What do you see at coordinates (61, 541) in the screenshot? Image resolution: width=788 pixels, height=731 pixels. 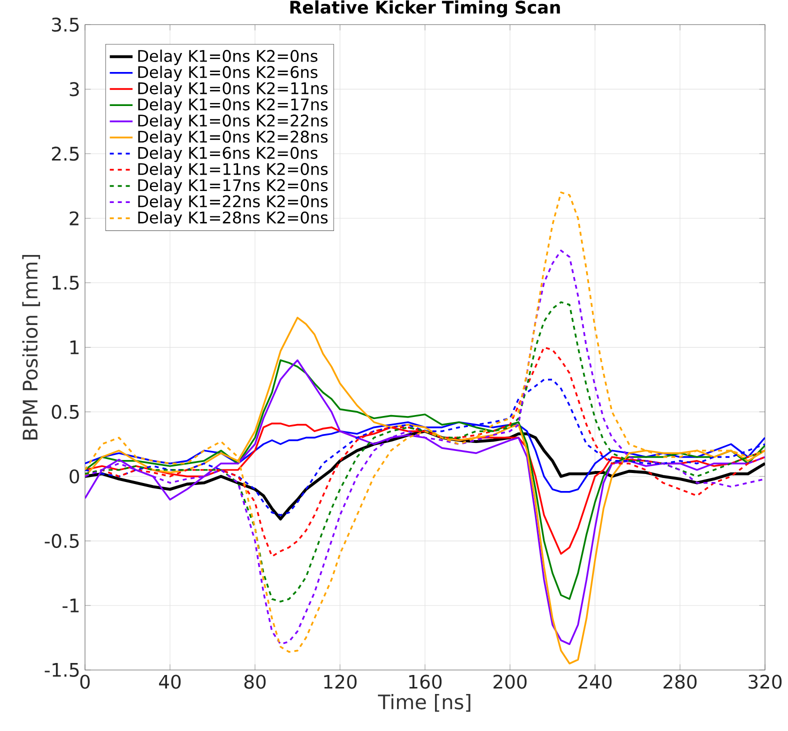 I see `y-tick-label: -0.5` at bounding box center [61, 541].